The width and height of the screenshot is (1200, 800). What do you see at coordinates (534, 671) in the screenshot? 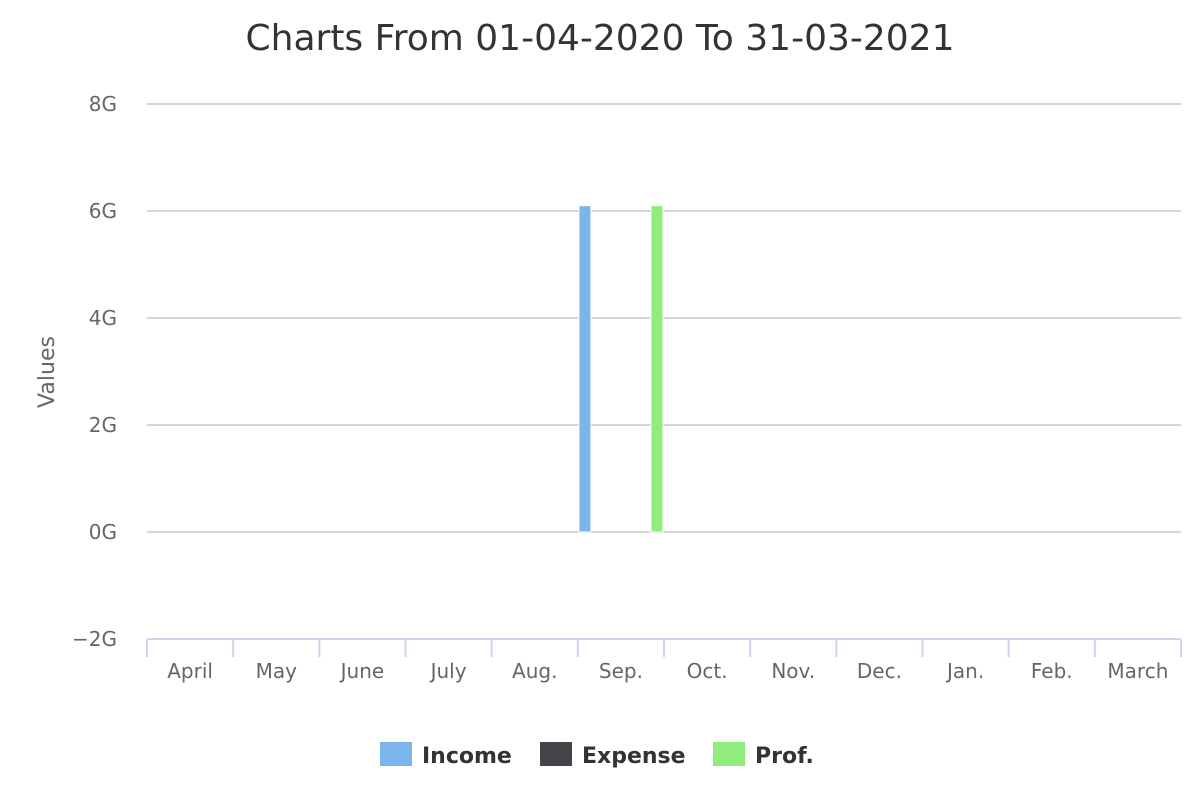
I see `x-tick-label: Aug.` at bounding box center [534, 671].